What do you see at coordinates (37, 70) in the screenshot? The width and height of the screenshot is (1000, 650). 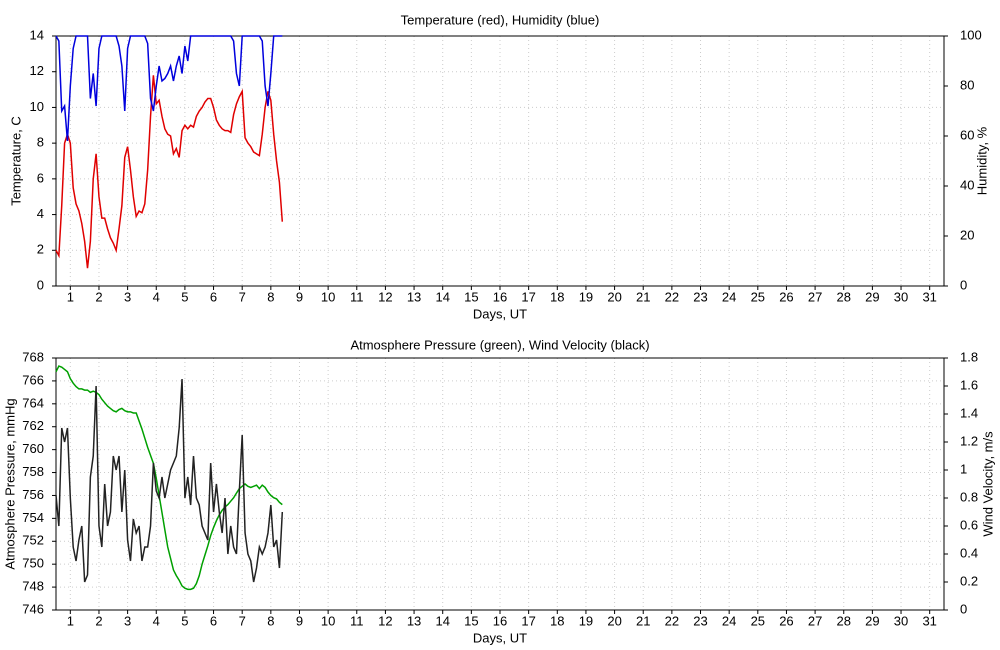 I see `y-tick-label: 12` at bounding box center [37, 70].